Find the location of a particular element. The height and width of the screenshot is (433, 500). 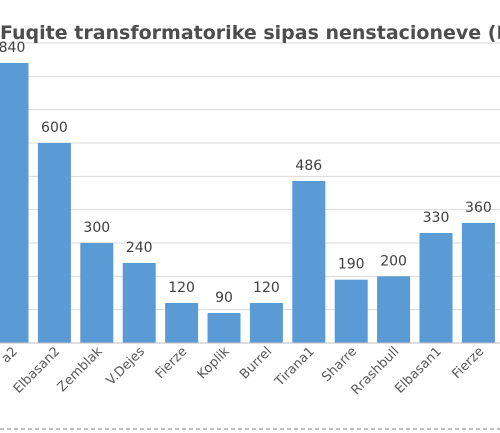

data-label: 190 is located at coordinates (351, 265).